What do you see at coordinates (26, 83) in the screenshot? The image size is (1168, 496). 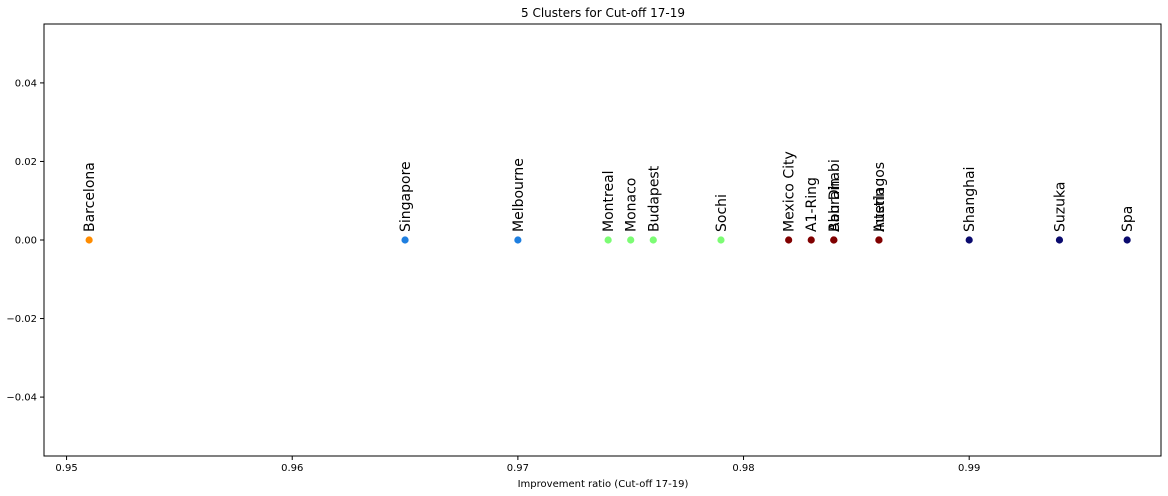 I see `y-tick-label: 0.04` at bounding box center [26, 83].